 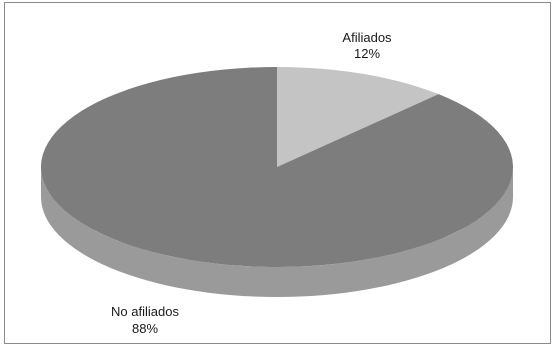 I want to click on slice-label-afiliados: Afiliados 12%, so click(x=367, y=45).